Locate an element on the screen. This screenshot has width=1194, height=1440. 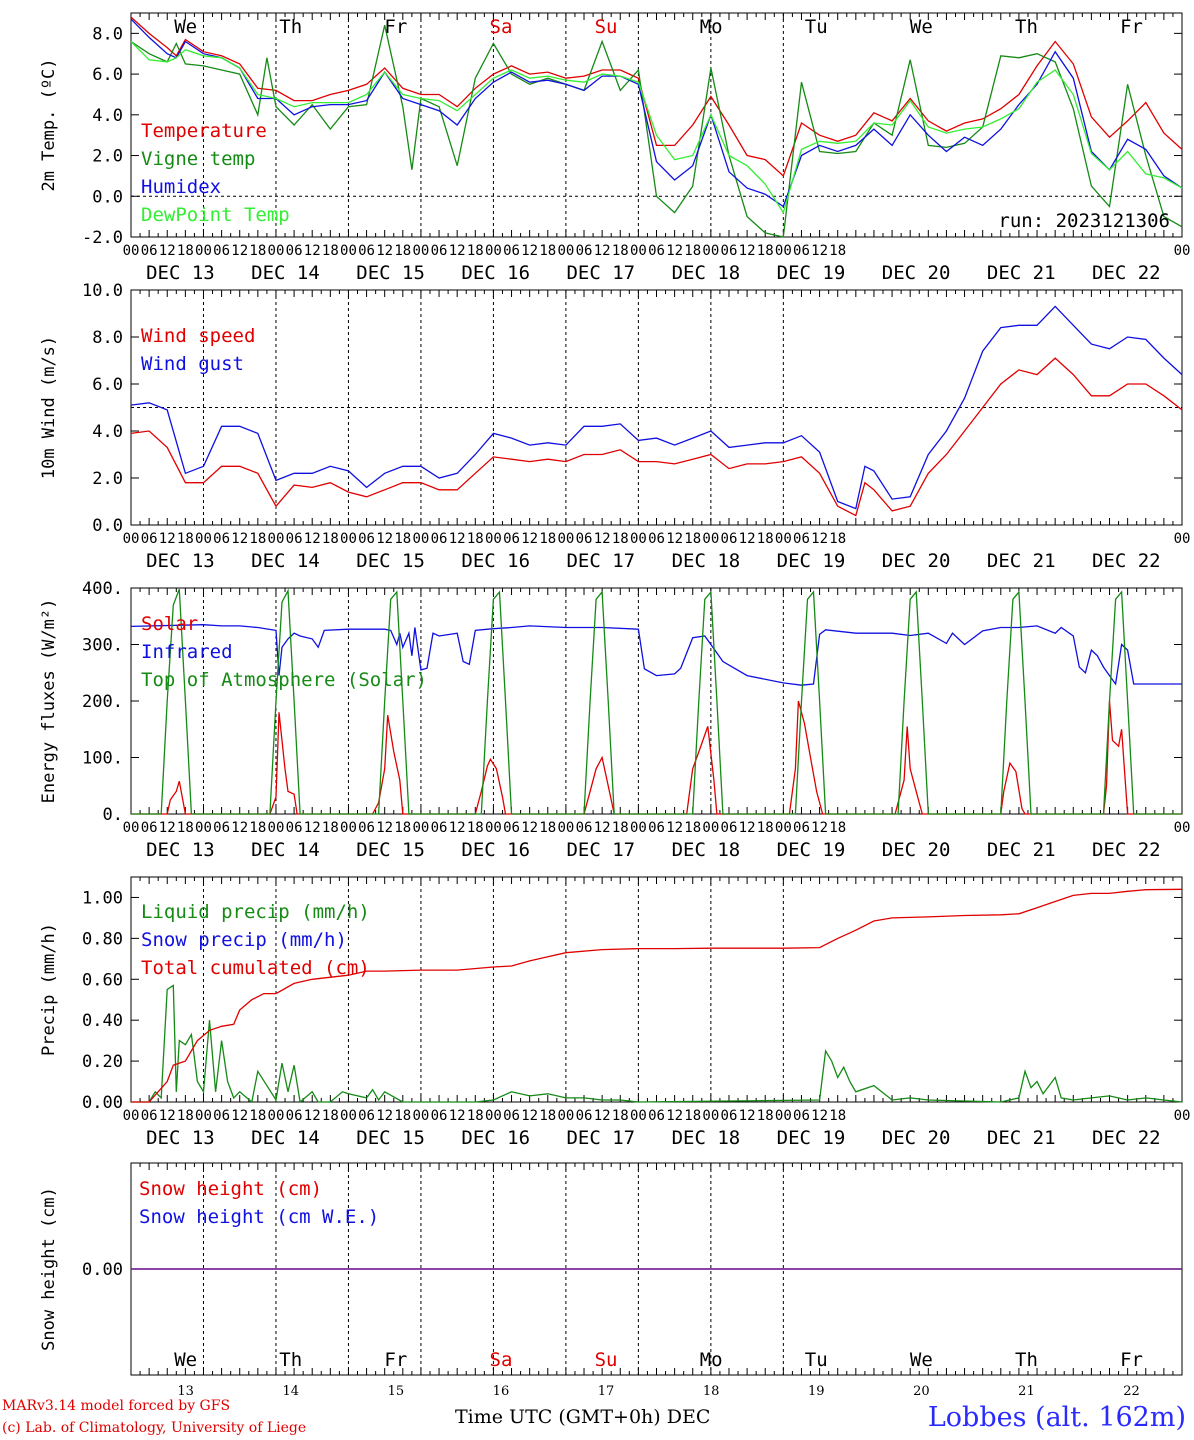
legend-entry: Snow height (cm W.E.) is located at coordinates (259, 1217).